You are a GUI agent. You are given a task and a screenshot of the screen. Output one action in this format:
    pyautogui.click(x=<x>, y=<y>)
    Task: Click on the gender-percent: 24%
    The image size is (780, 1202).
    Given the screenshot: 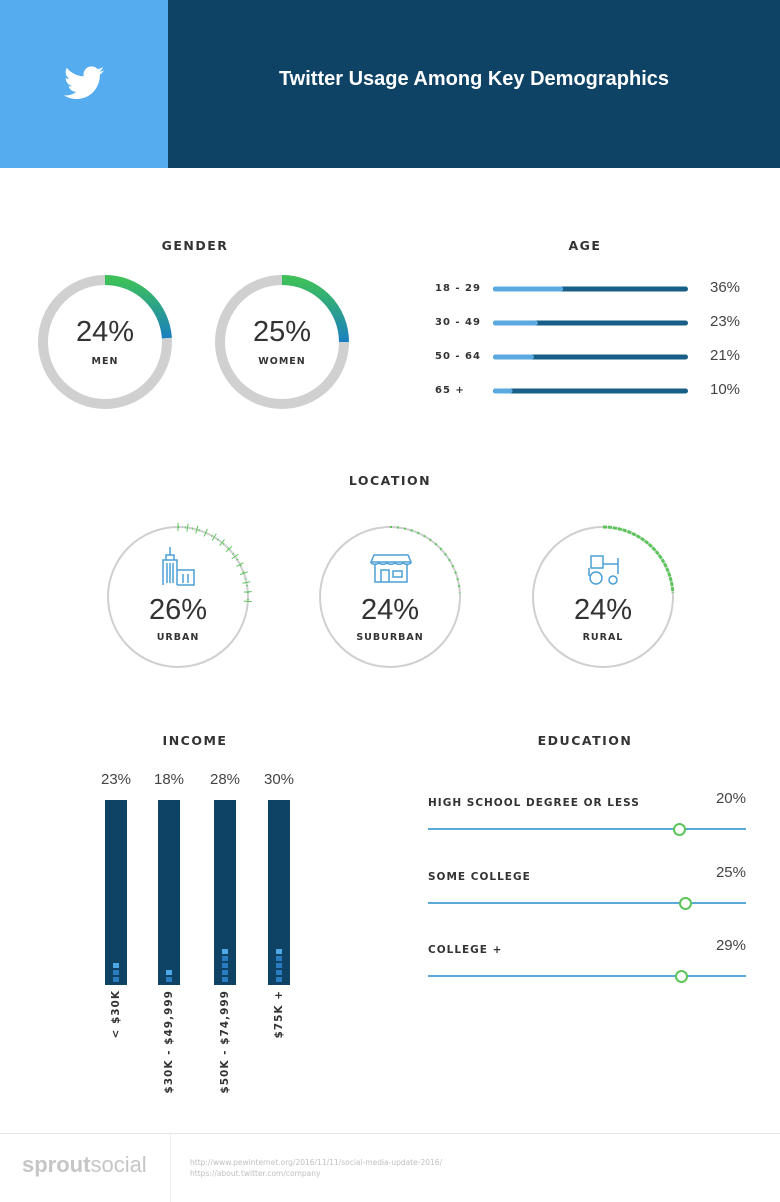 What is the action you would take?
    pyautogui.click(x=105, y=332)
    